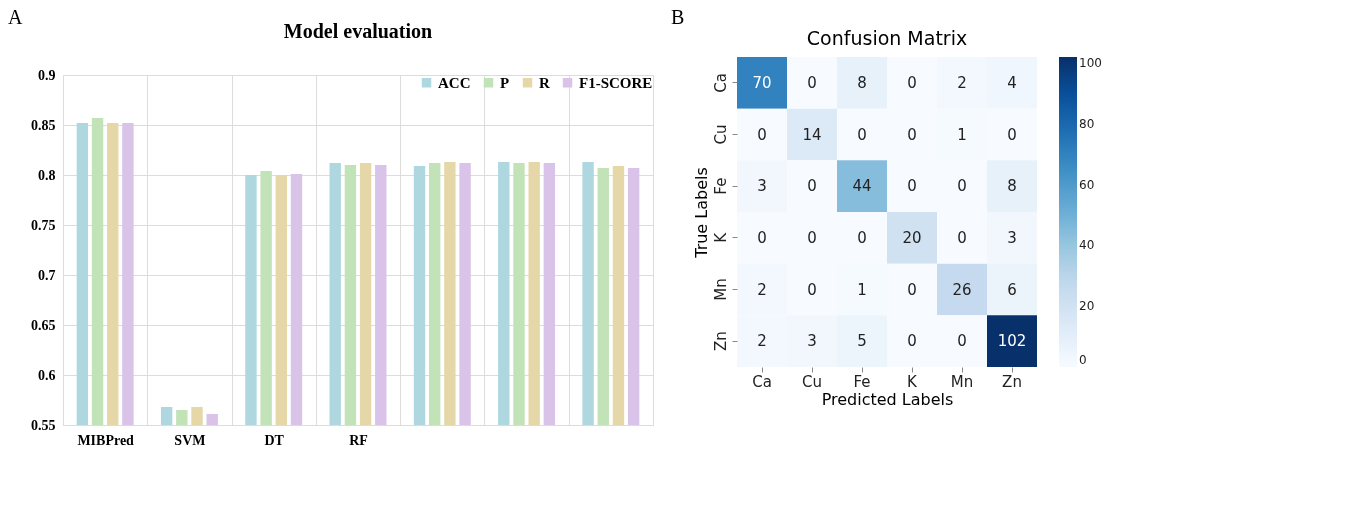  What do you see at coordinates (358, 440) in the screenshot?
I see `x-tick-label: RF` at bounding box center [358, 440].